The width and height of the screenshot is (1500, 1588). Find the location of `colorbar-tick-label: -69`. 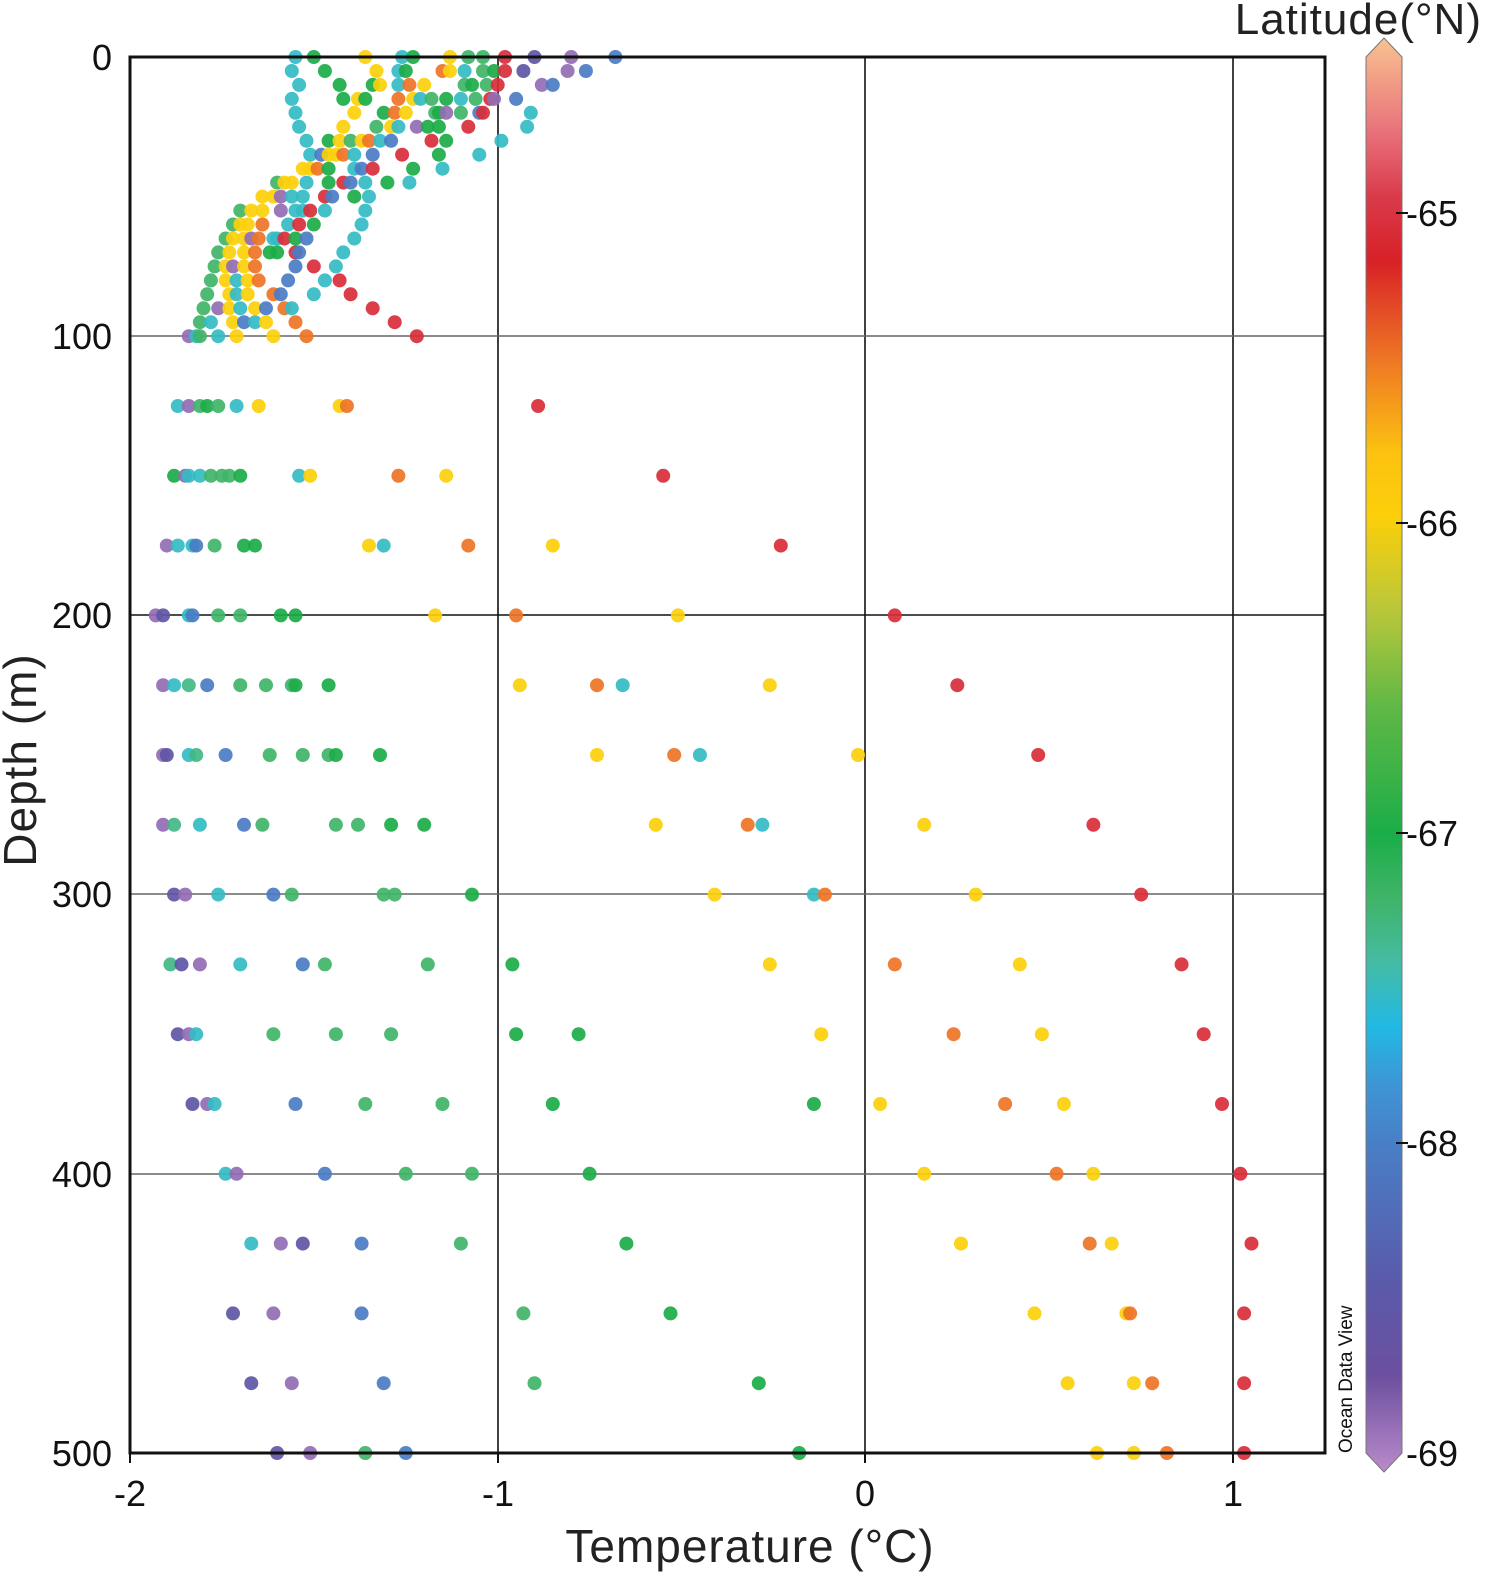

colorbar-tick-label: -69 is located at coordinates (1432, 1453).